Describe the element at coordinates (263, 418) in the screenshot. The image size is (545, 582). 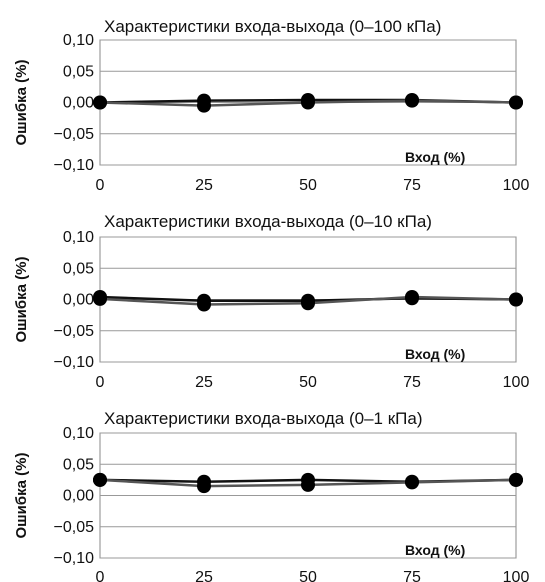
I see `chart-title: Характеристики входа-выхода (0–1 кПа)` at that location.